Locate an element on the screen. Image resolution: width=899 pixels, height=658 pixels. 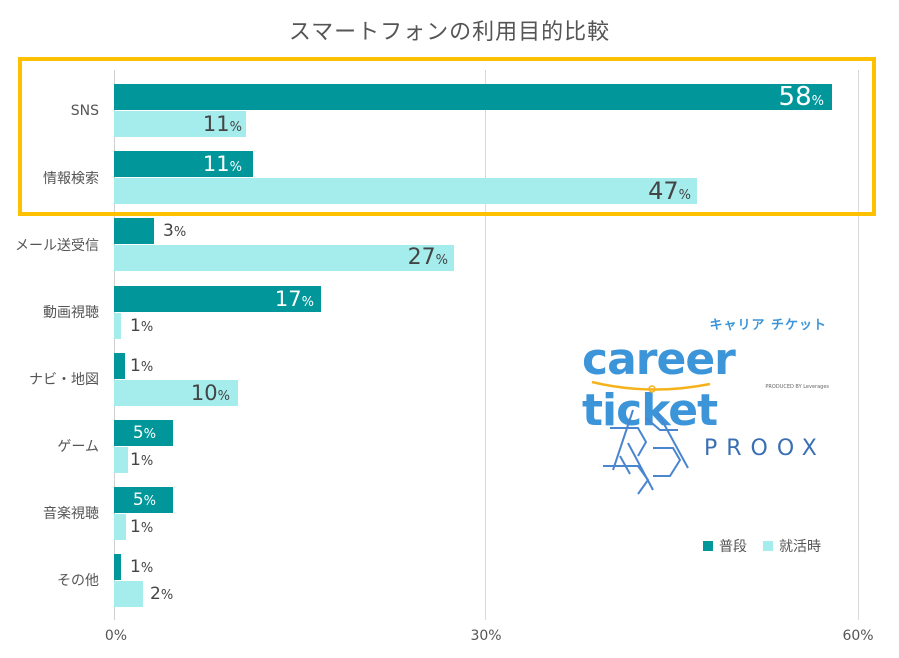
proox-logo: PROOX is located at coordinates (713, 453).